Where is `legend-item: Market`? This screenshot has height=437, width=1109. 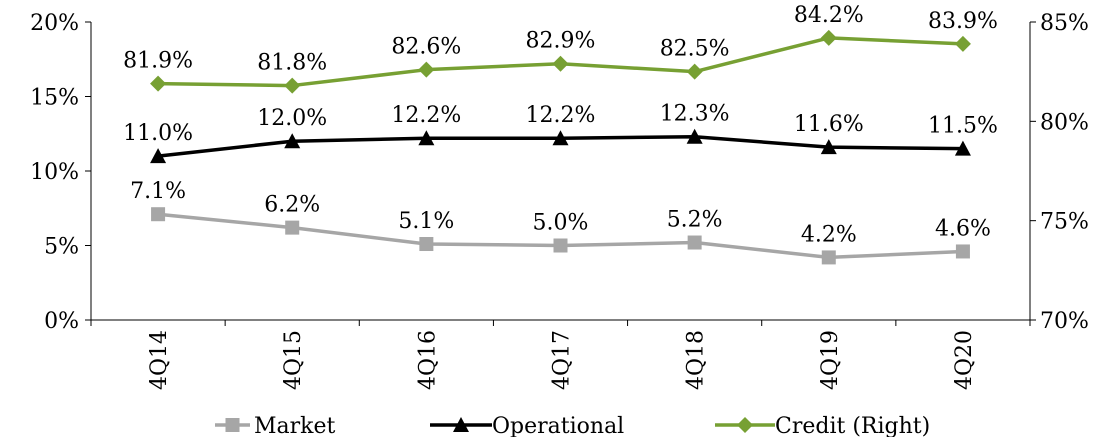
legend-item: Market is located at coordinates (275, 425).